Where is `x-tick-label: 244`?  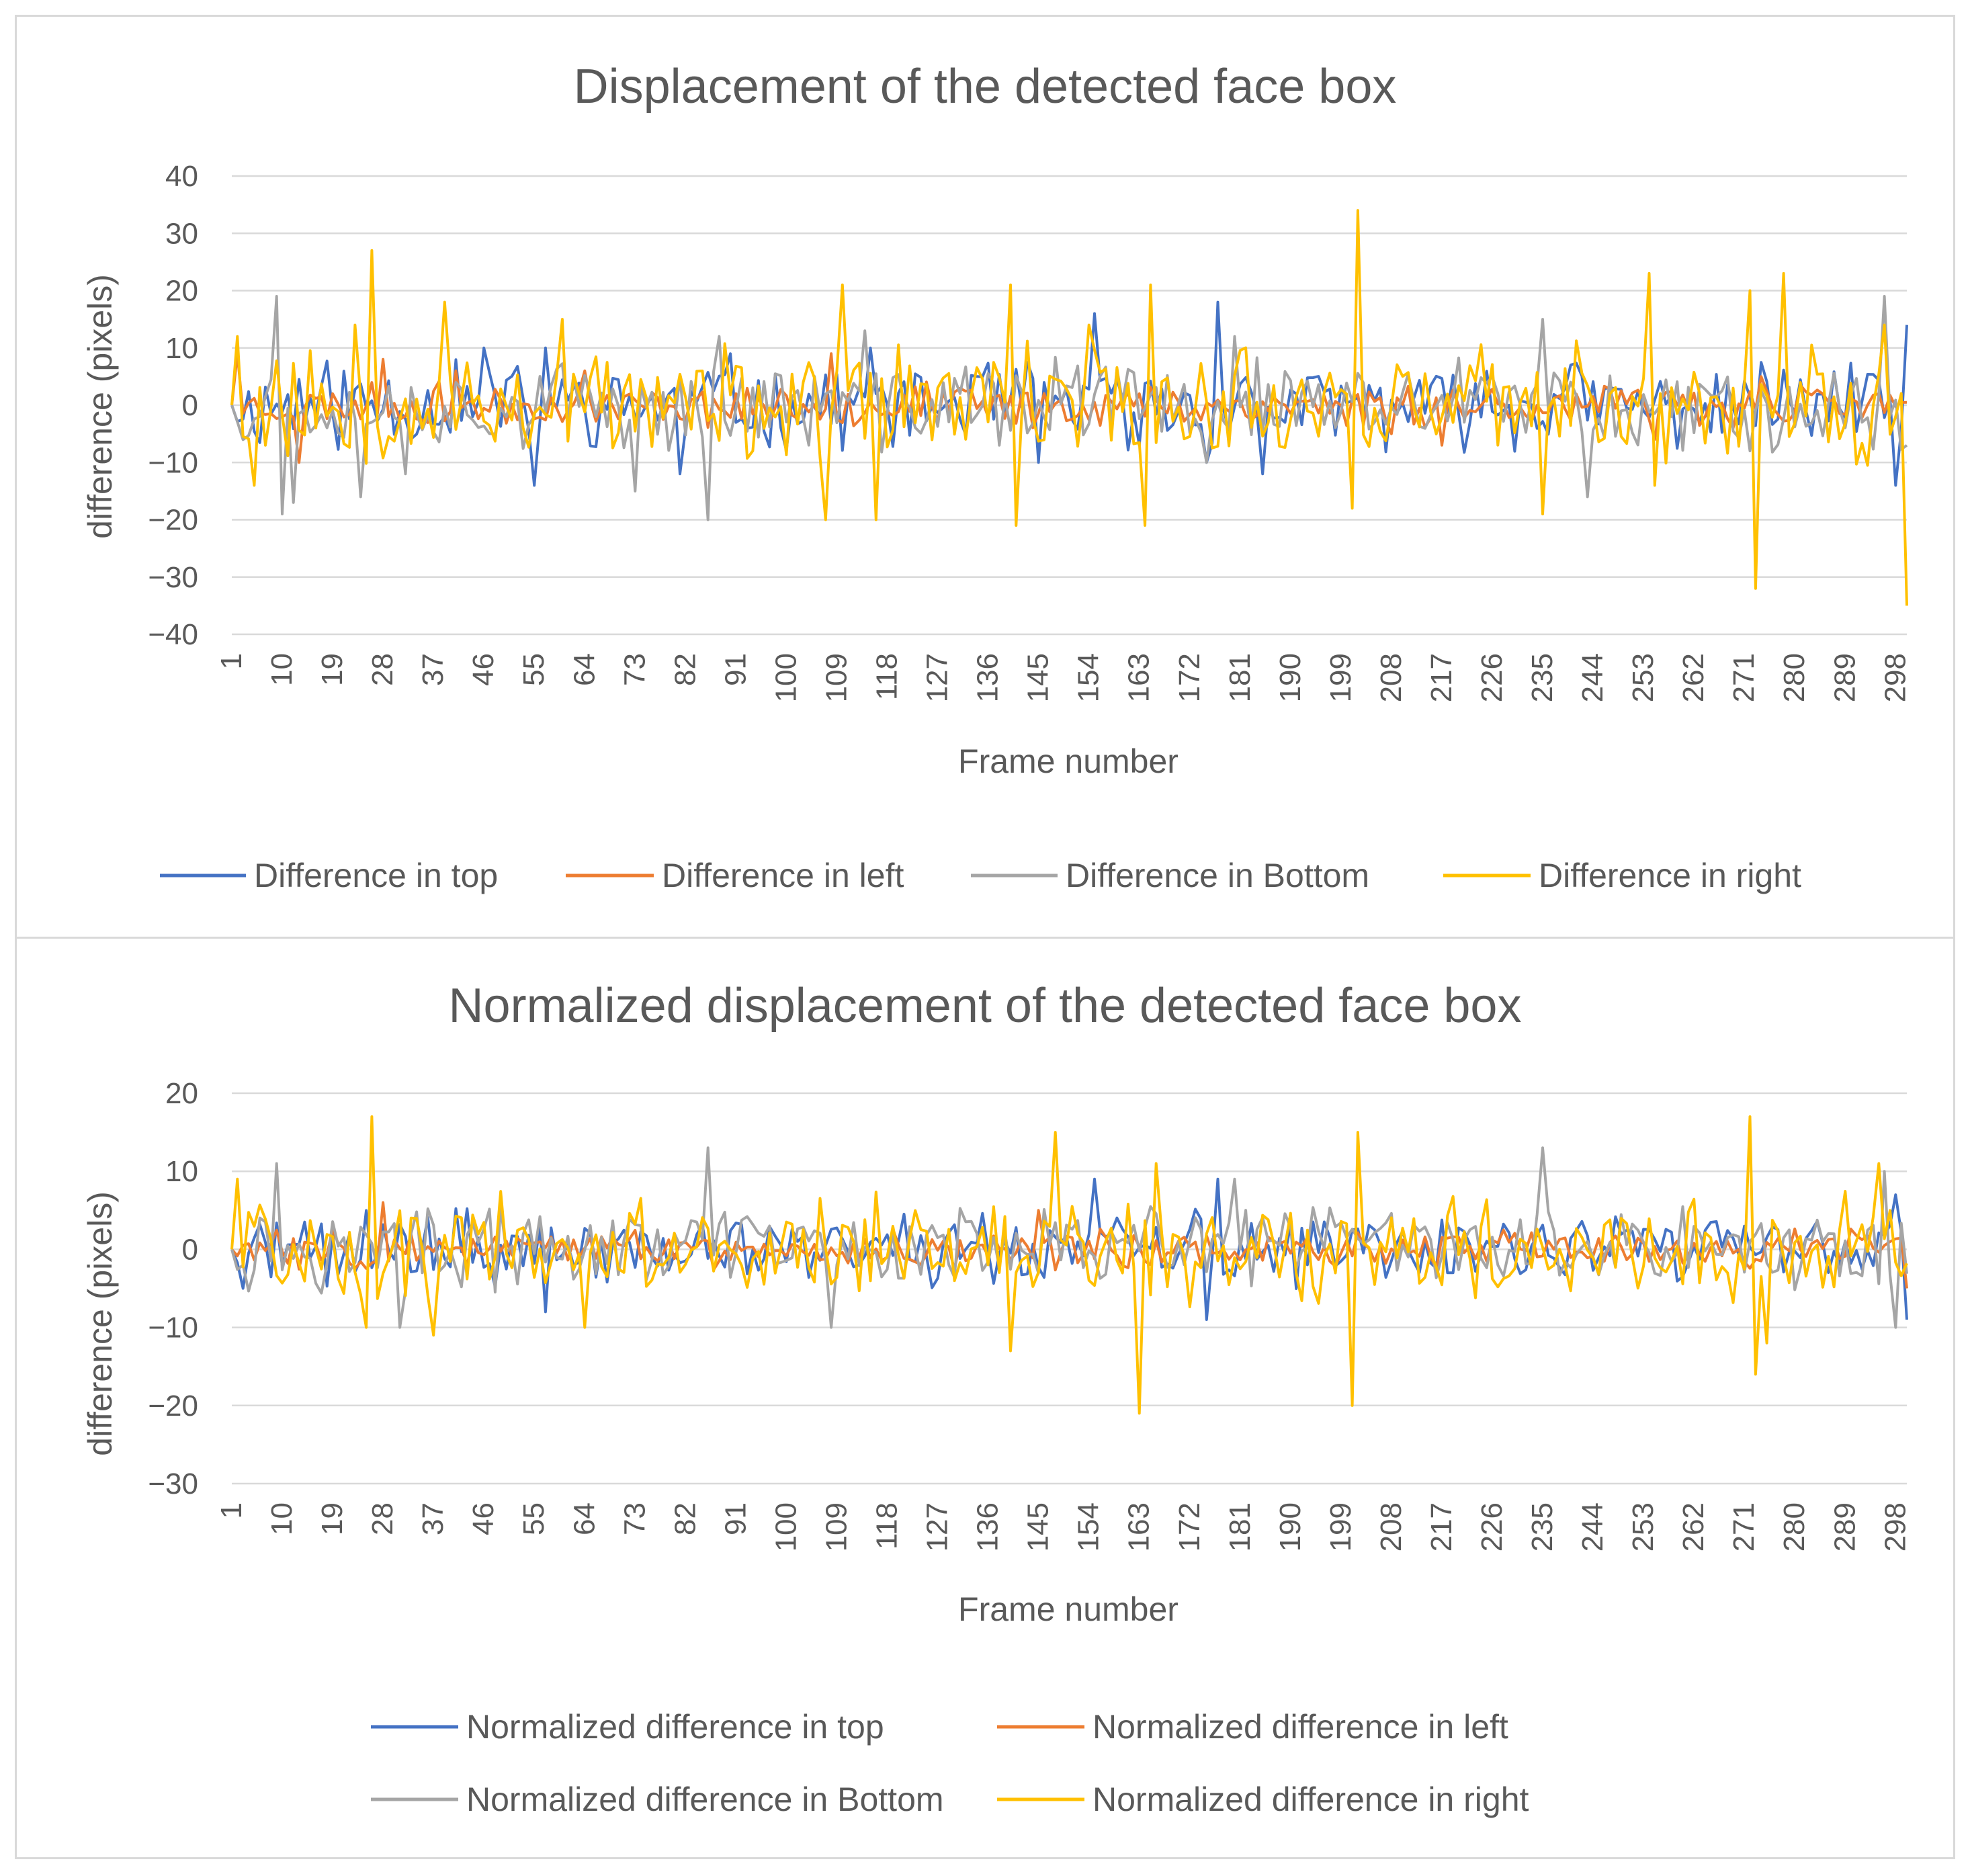
x-tick-label: 244 is located at coordinates (1592, 1526).